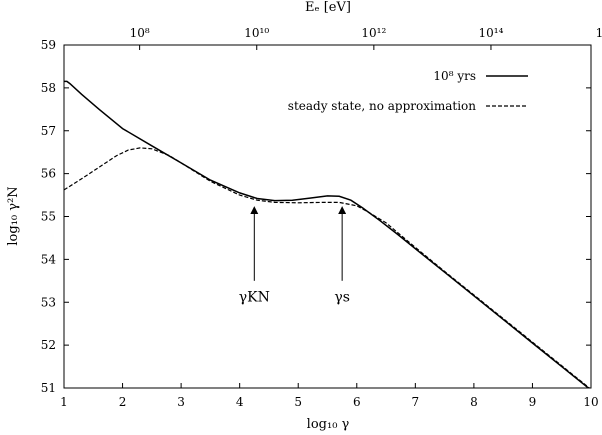 The image size is (602, 435). What do you see at coordinates (590, 402) in the screenshot?
I see `x-tick-label: 10` at bounding box center [590, 402].